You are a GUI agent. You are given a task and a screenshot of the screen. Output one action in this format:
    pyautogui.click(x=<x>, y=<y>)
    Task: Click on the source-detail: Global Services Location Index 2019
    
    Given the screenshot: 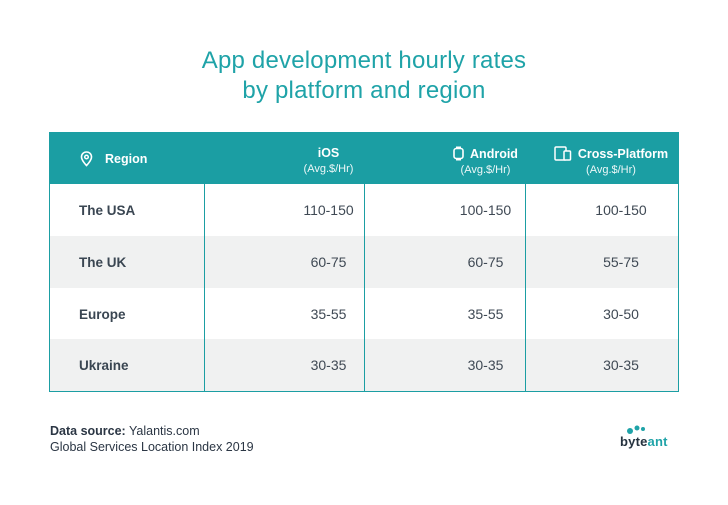 What is the action you would take?
    pyautogui.click(x=152, y=447)
    